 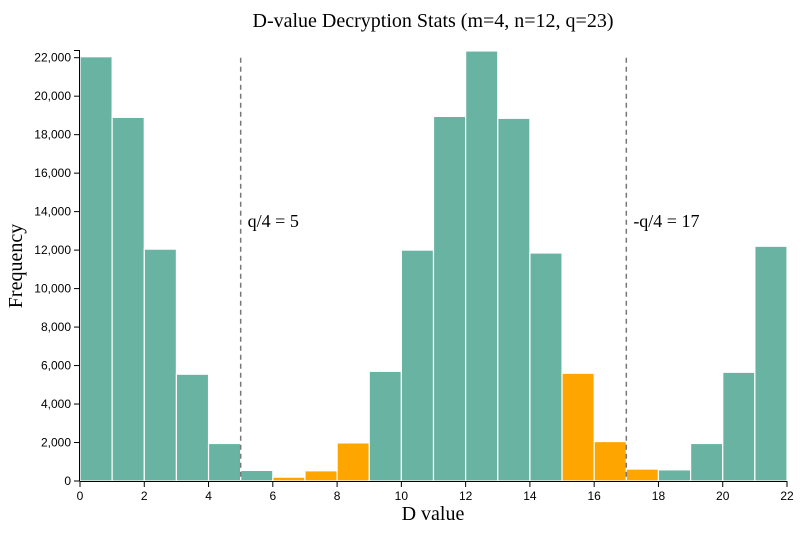 I want to click on y-tick-label-6000: 6,000, so click(x=56, y=366).